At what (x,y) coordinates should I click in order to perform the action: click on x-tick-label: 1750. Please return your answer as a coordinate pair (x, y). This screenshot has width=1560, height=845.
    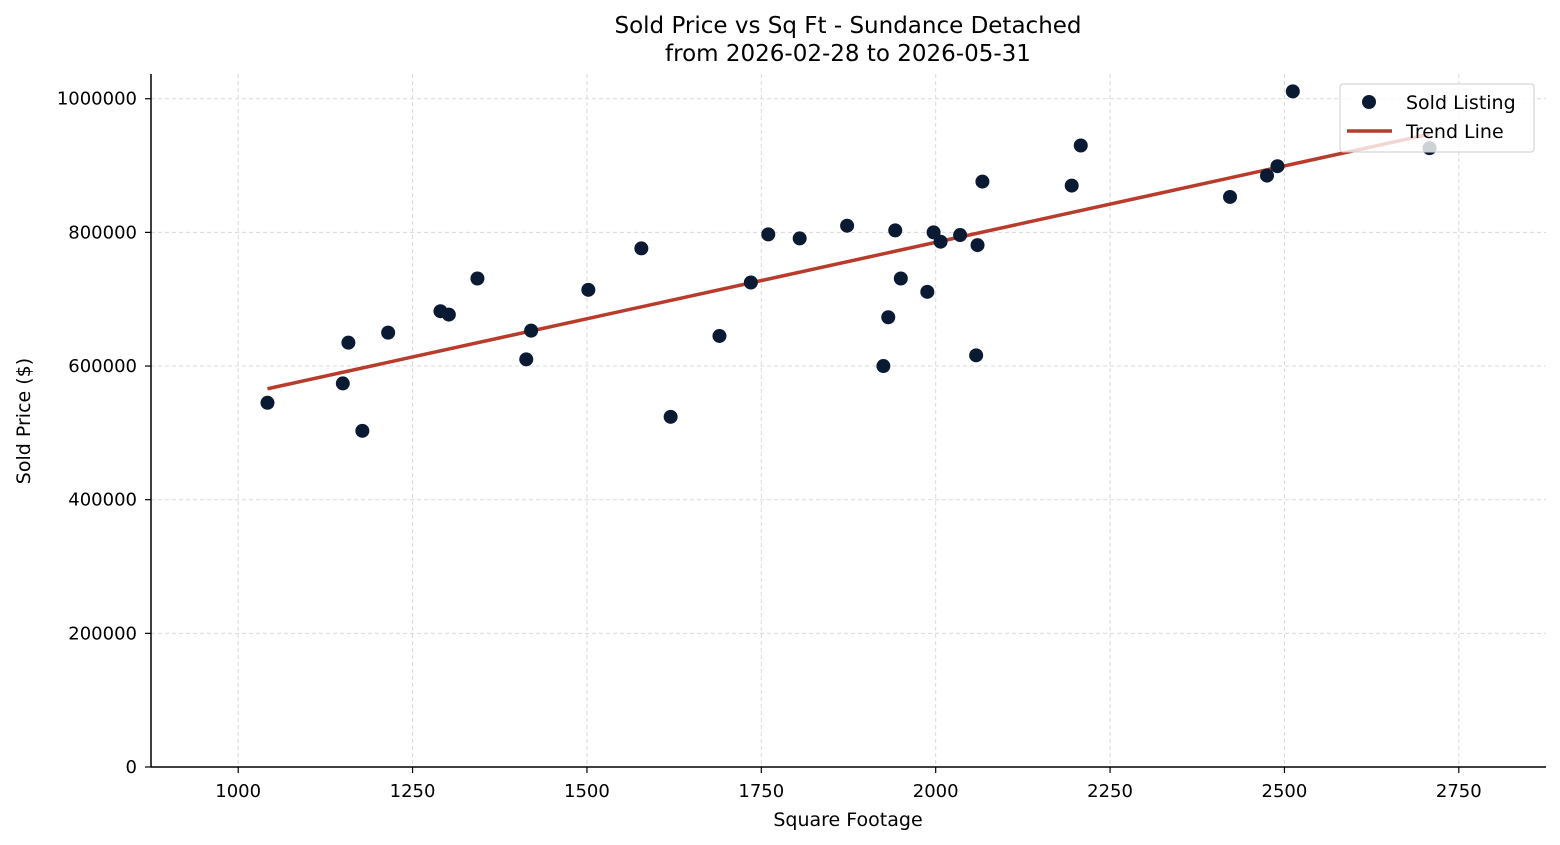
    Looking at the image, I should click on (761, 791).